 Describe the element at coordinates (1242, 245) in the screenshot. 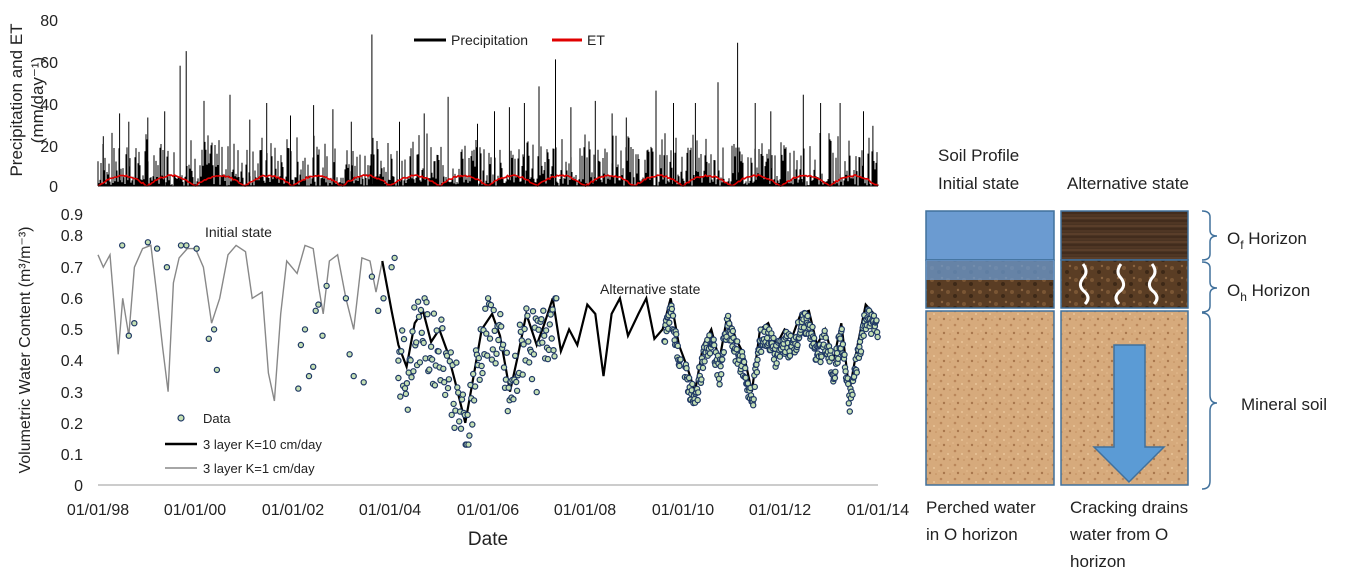

I see `label-of-sub: f` at that location.